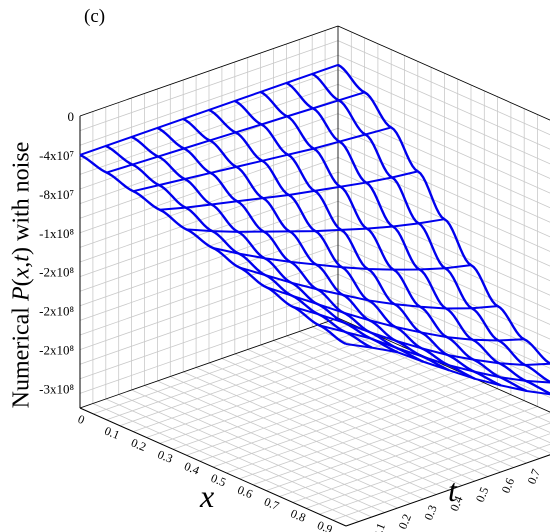 This screenshot has width=550, height=532. Describe the element at coordinates (324, 525) in the screenshot. I see `x-tick-label: 0.9` at that location.